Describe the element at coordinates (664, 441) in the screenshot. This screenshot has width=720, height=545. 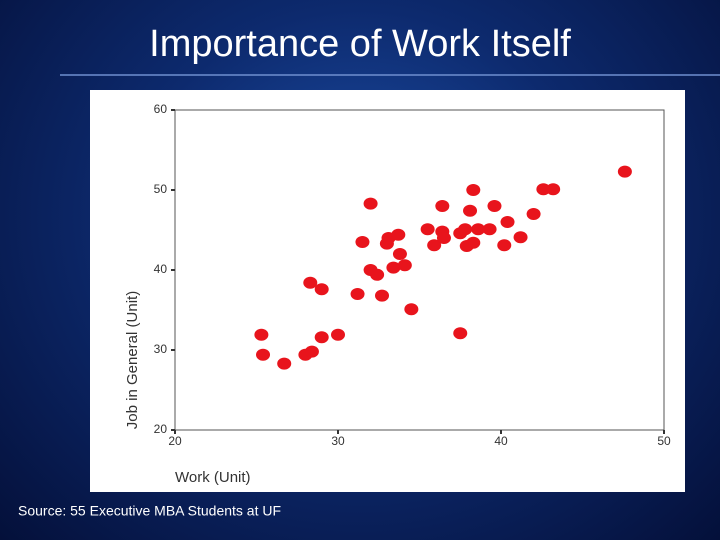
I see `x-tick-label: 50` at that location.